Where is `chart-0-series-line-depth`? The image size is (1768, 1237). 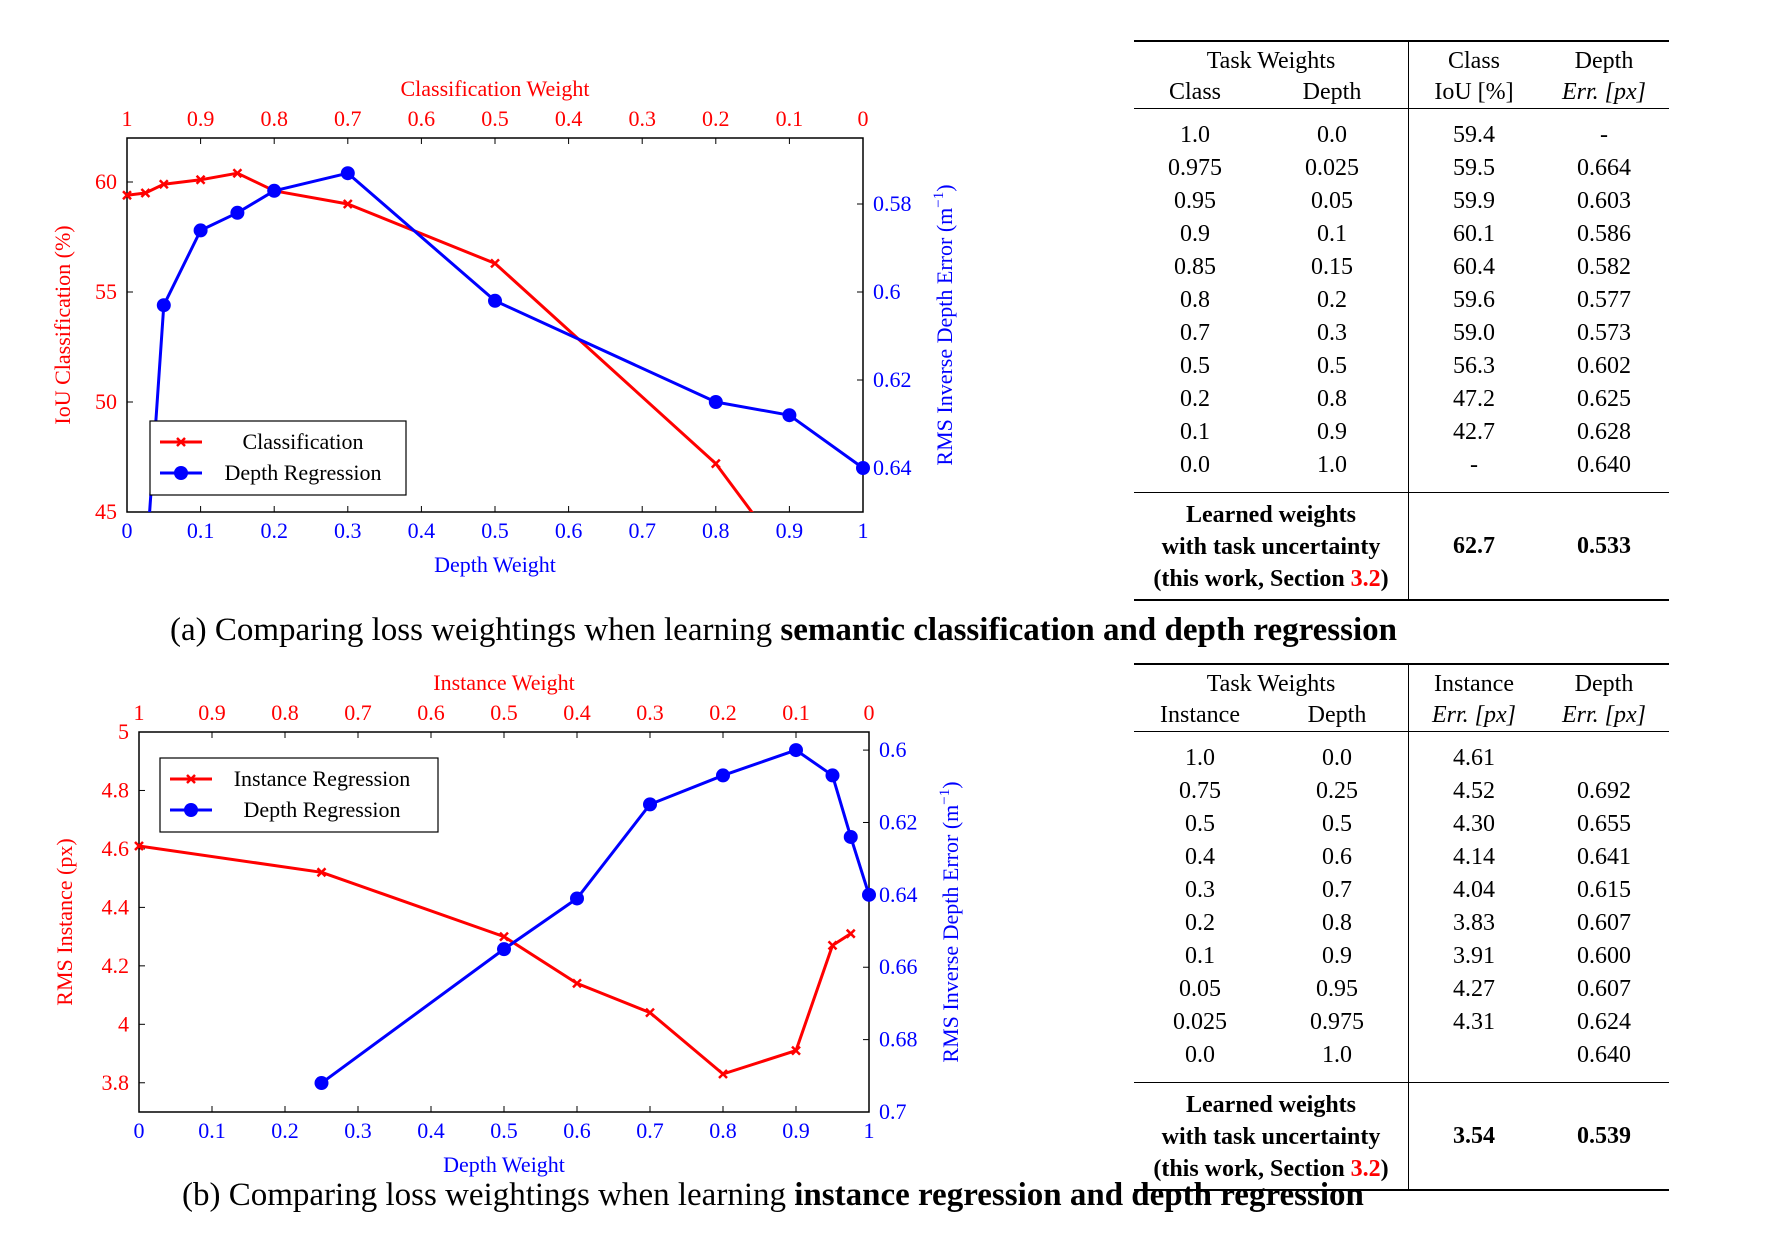
chart-0-series-line-depth is located at coordinates (505, 341).